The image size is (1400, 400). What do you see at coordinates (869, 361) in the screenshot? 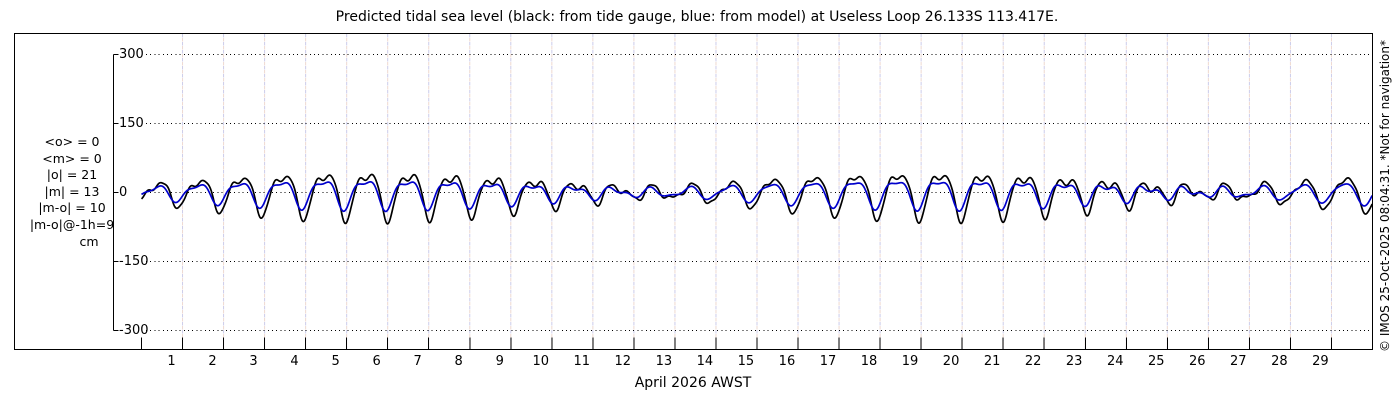
I see `x-tick-label: 18` at bounding box center [869, 361].